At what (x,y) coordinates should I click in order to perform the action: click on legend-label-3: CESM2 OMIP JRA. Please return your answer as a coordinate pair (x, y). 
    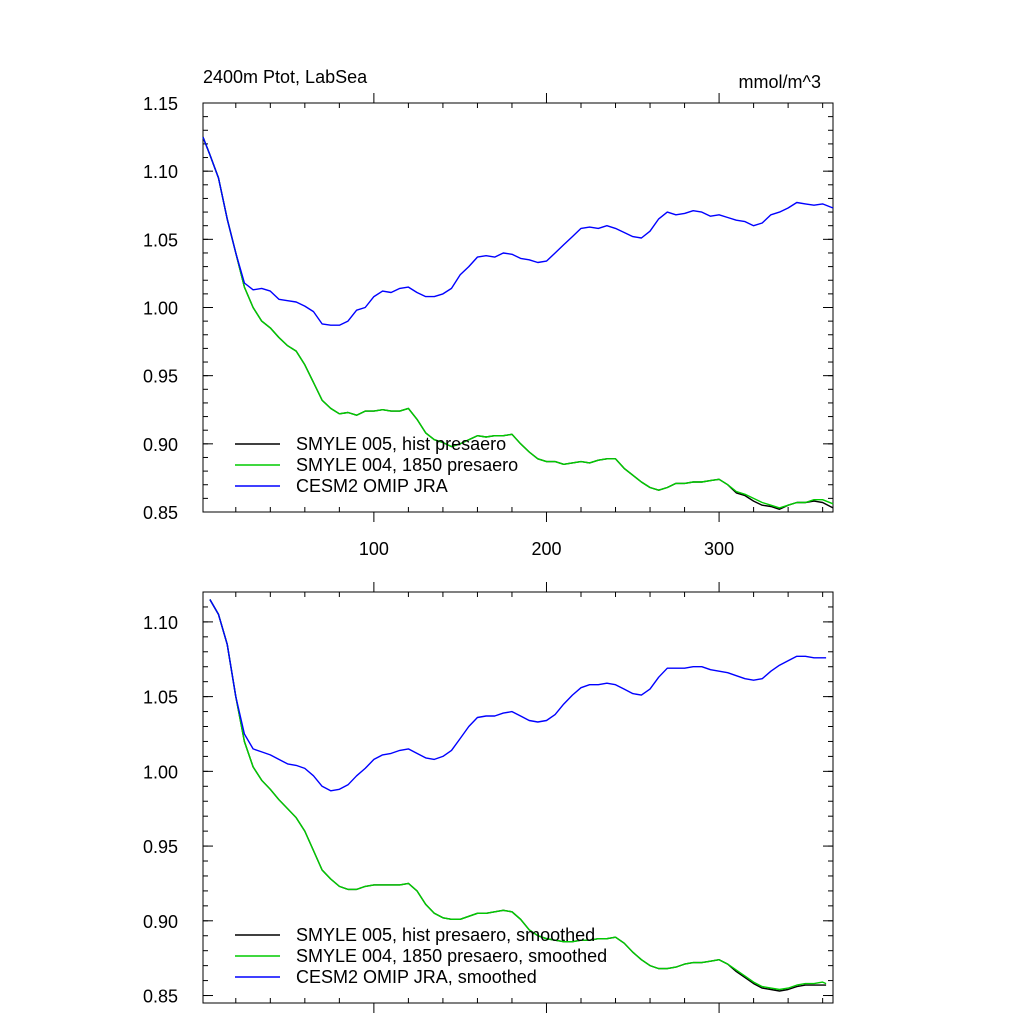
    Looking at the image, I should click on (372, 486).